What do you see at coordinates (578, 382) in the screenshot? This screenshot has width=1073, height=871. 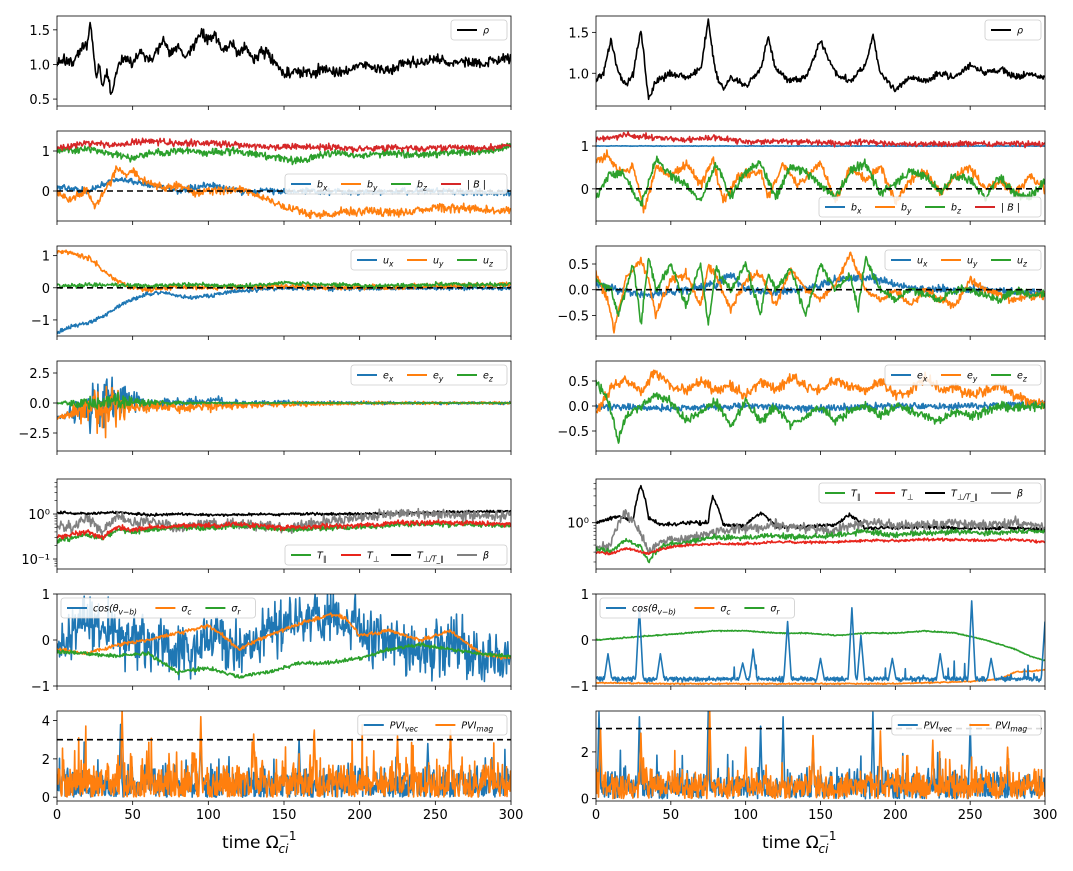 I see `ytick-label-R3-2: 0.5` at bounding box center [578, 382].